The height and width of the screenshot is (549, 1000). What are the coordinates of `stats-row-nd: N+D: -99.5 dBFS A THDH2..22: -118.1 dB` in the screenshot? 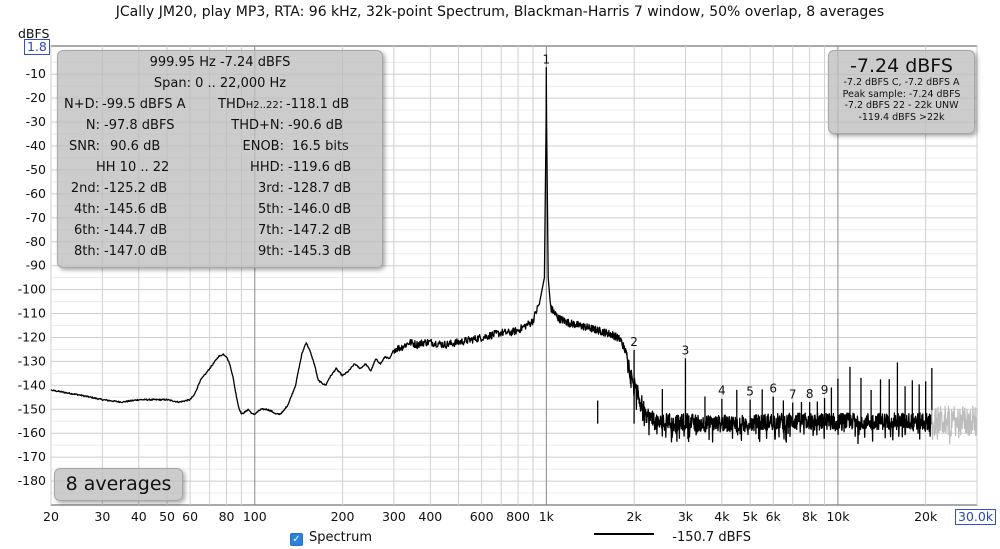 It's located at (220, 107).